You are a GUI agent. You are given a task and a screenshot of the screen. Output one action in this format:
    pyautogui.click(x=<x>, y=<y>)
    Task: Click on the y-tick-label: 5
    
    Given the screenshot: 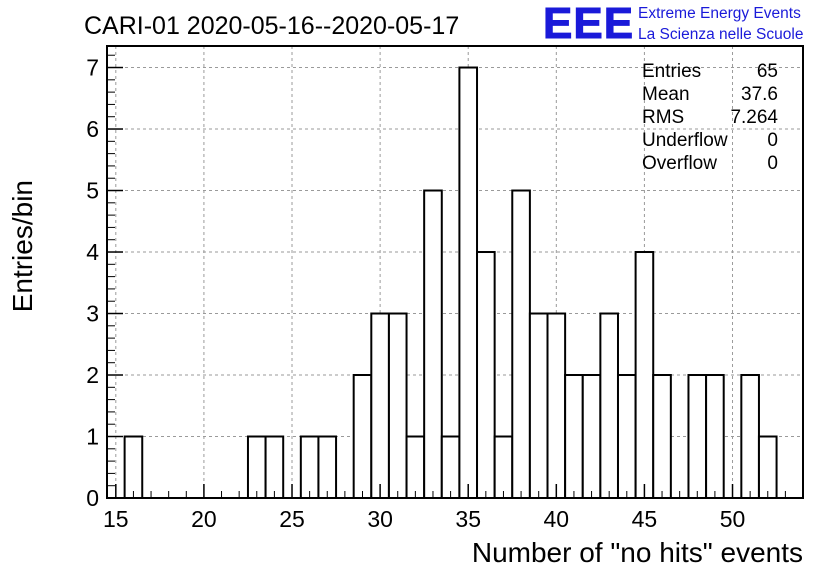 What is the action you would take?
    pyautogui.click(x=92, y=191)
    